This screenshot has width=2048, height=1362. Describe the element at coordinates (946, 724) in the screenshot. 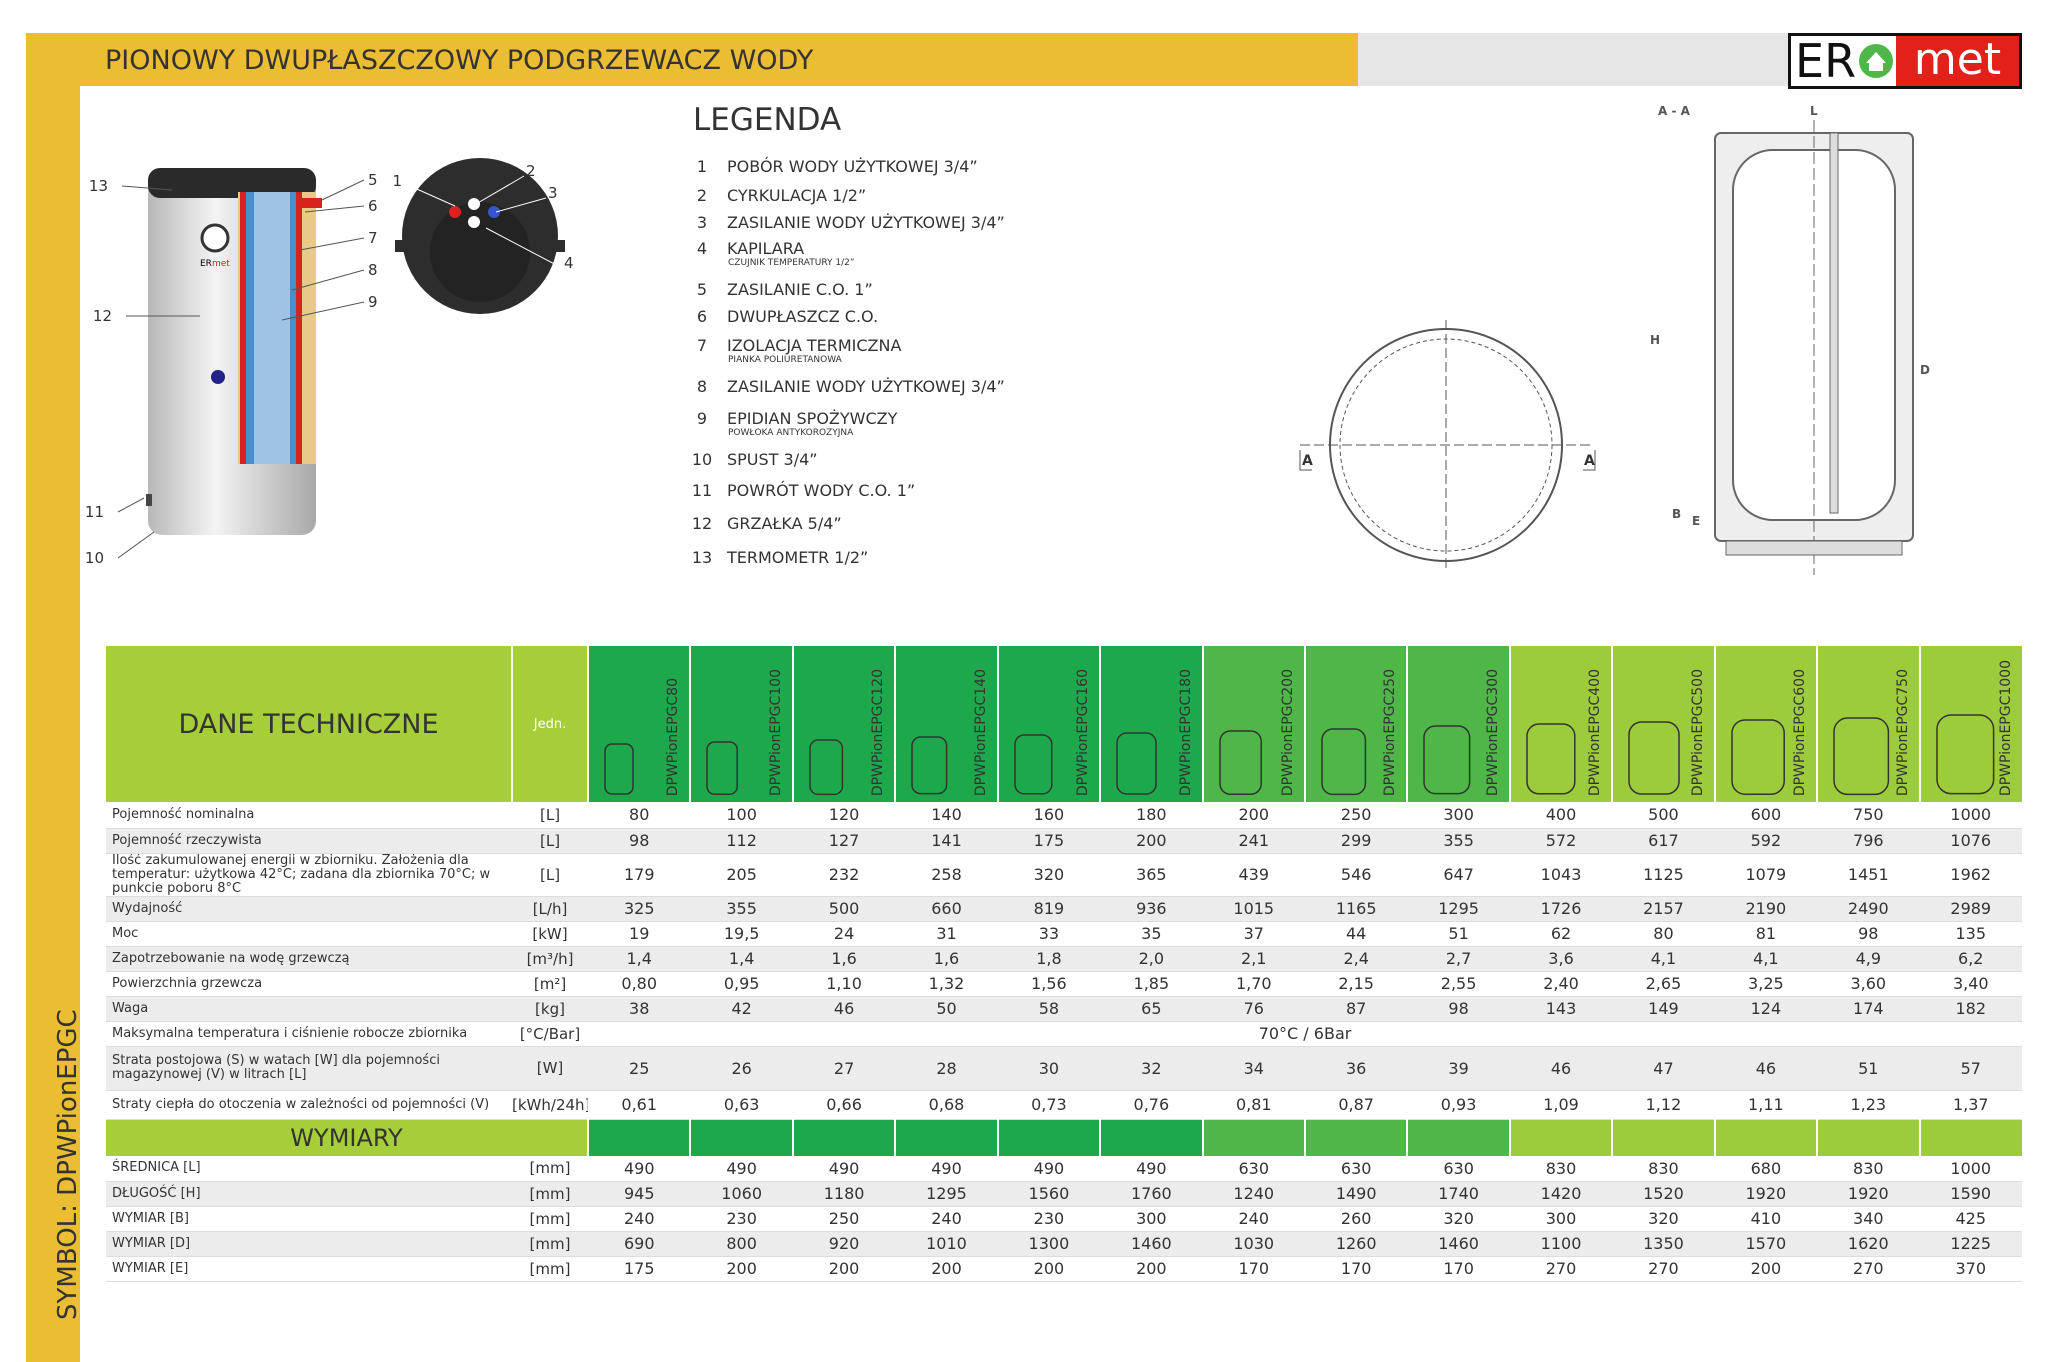

I see `model-header: DPWPionEPGC140` at that location.